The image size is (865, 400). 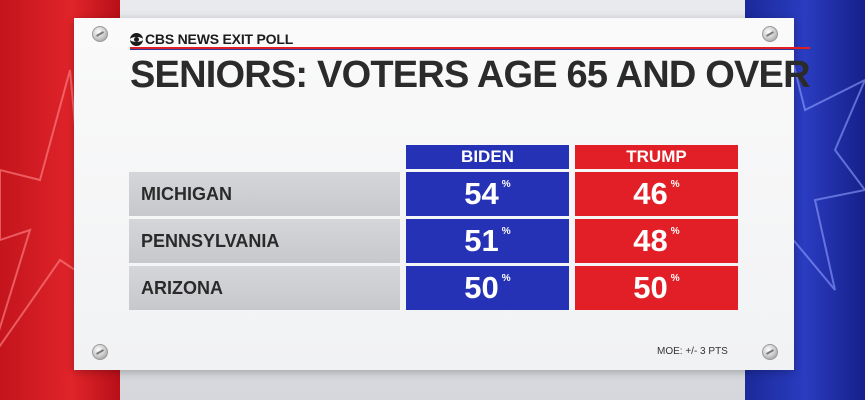 I want to click on trump-number: 50, so click(x=650, y=287).